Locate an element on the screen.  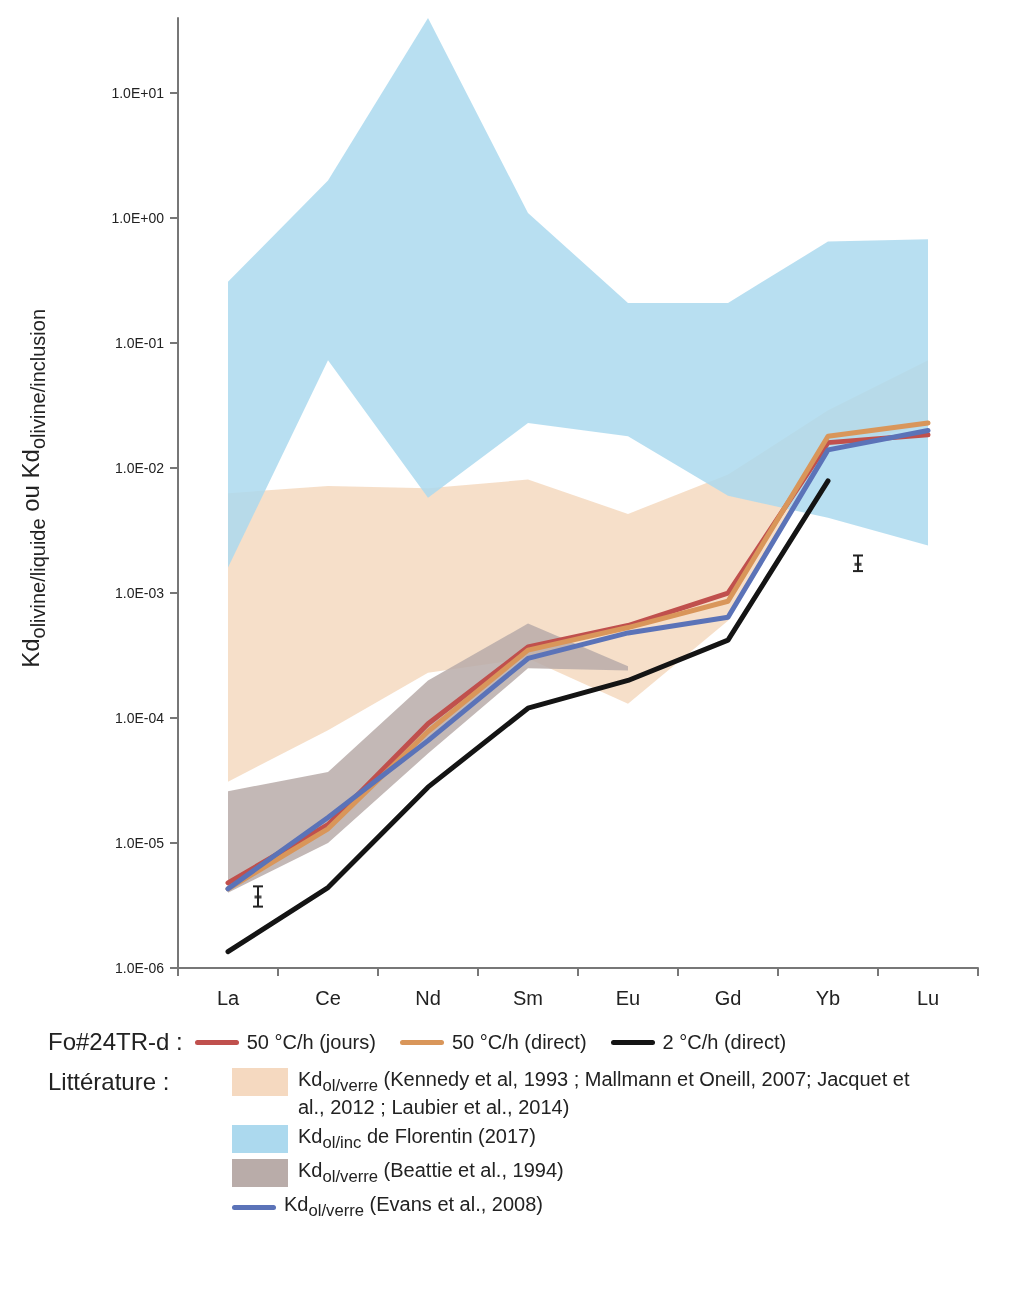
y-tick-label: 1.0E-04 is located at coordinates (139, 718).